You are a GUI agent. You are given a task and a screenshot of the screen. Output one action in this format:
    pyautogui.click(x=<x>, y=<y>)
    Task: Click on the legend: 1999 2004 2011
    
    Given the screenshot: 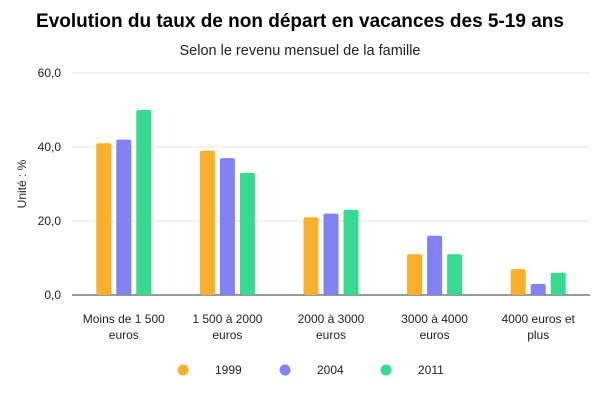 What is the action you would take?
    pyautogui.click(x=310, y=370)
    